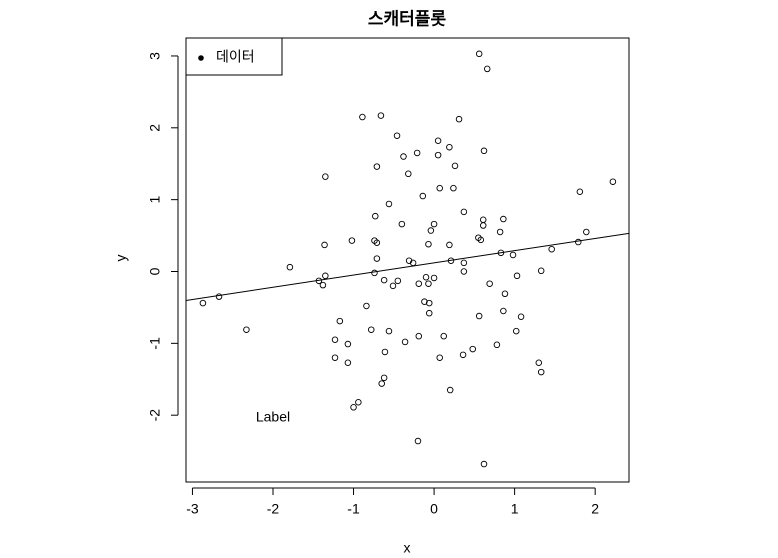  I want to click on legend-marker, so click(201, 58).